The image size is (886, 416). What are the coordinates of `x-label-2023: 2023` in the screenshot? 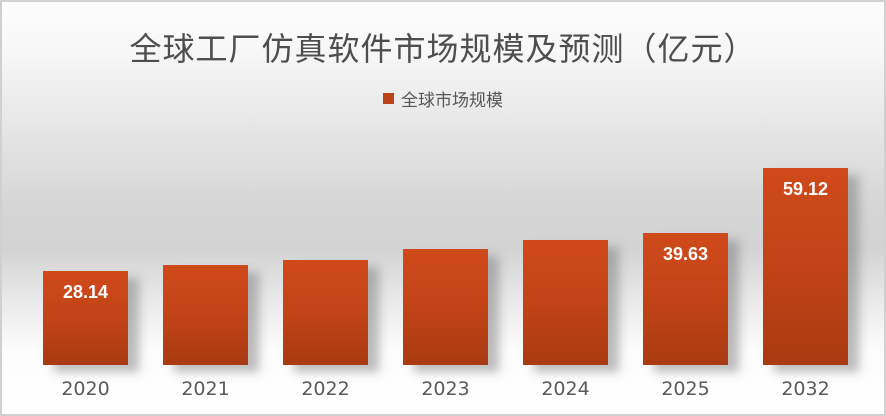 It's located at (445, 389).